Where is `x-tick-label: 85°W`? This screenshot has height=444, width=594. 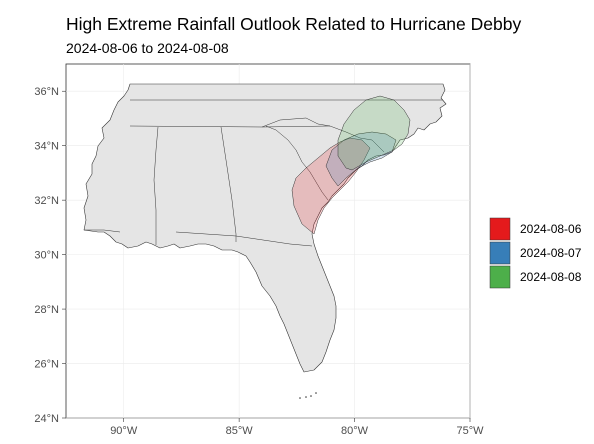 x-tick-label: 85°W is located at coordinates (240, 431).